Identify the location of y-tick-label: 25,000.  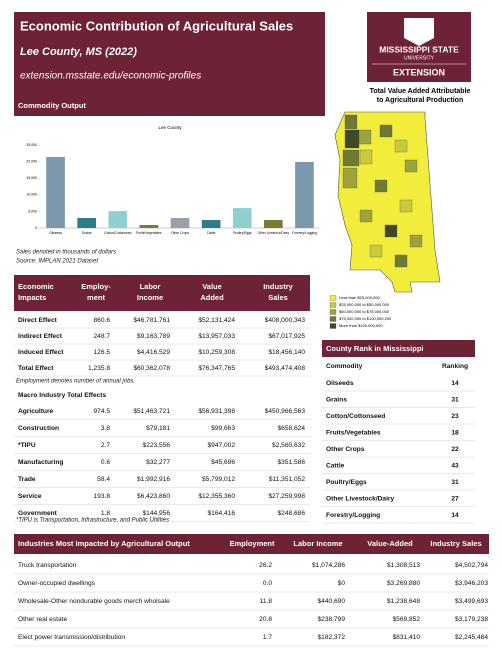
(31, 145).